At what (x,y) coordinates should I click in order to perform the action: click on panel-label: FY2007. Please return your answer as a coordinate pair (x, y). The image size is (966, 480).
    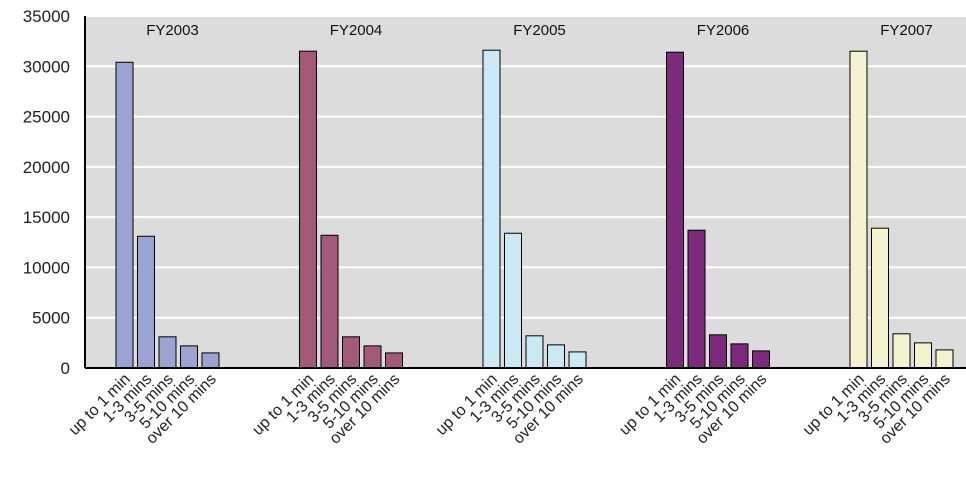
    Looking at the image, I should click on (906, 30).